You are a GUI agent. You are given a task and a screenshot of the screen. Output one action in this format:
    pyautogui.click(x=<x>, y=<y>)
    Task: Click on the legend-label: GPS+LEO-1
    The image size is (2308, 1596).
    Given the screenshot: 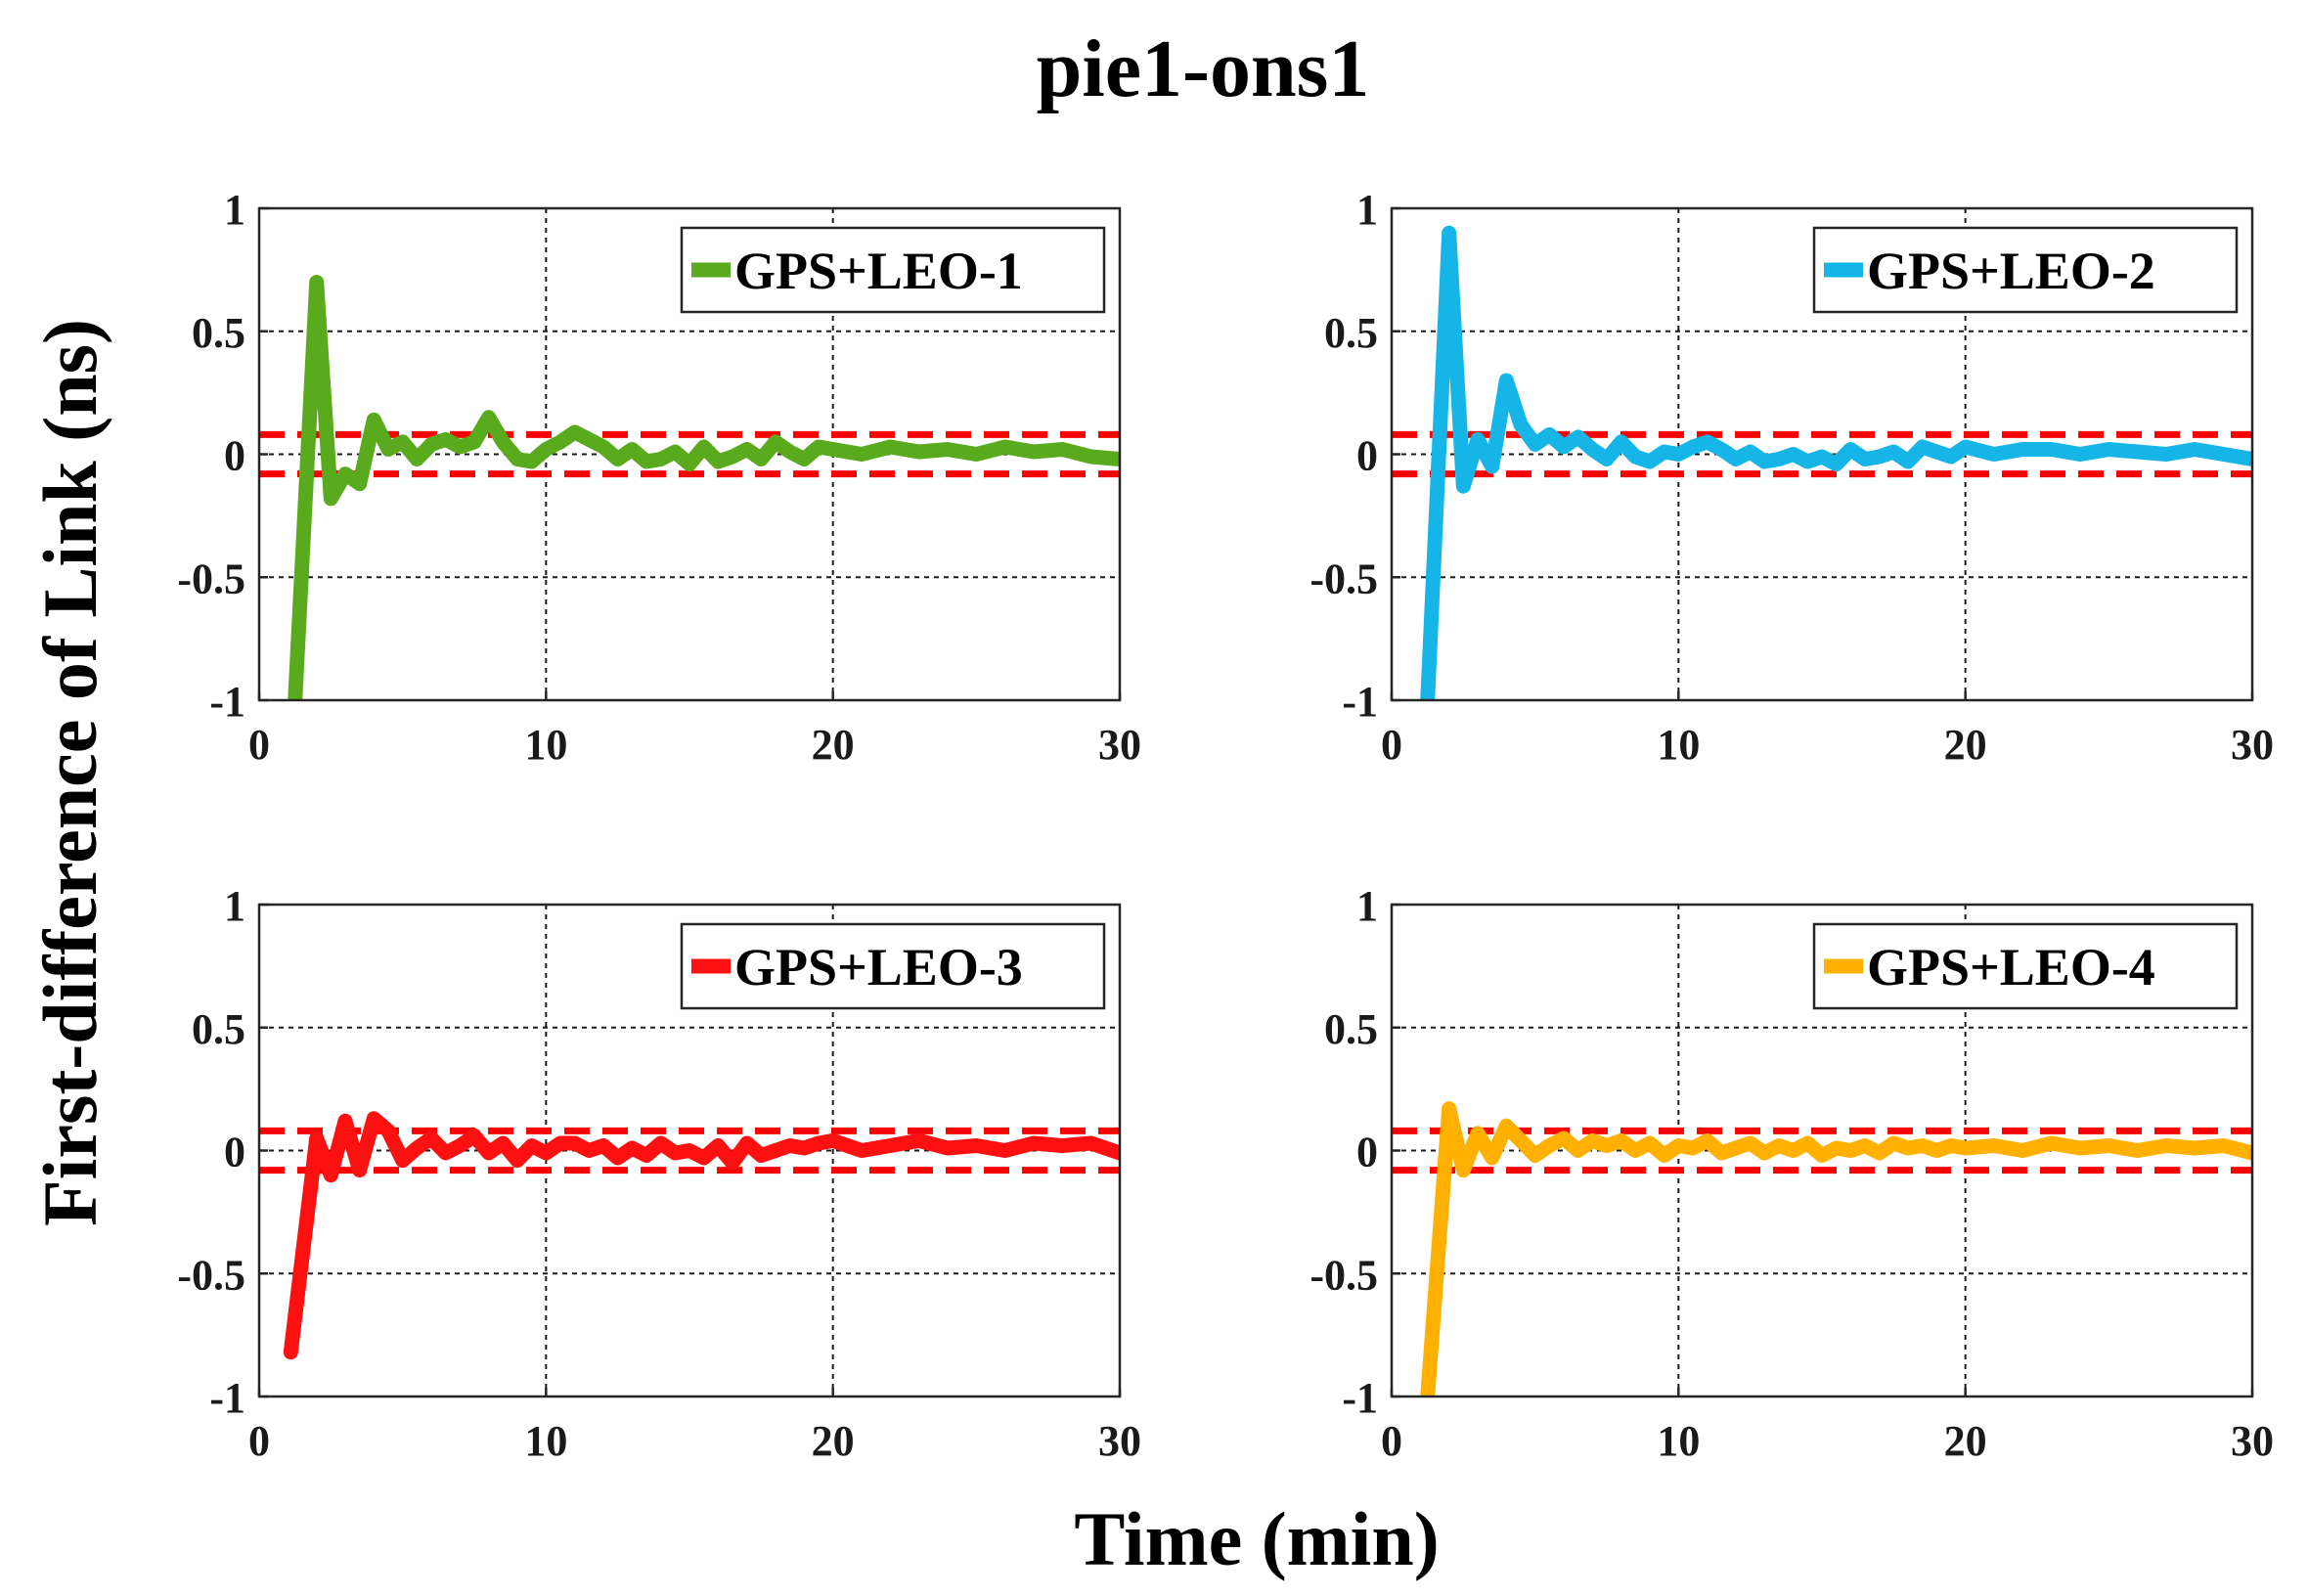 What is the action you would take?
    pyautogui.click(x=878, y=271)
    